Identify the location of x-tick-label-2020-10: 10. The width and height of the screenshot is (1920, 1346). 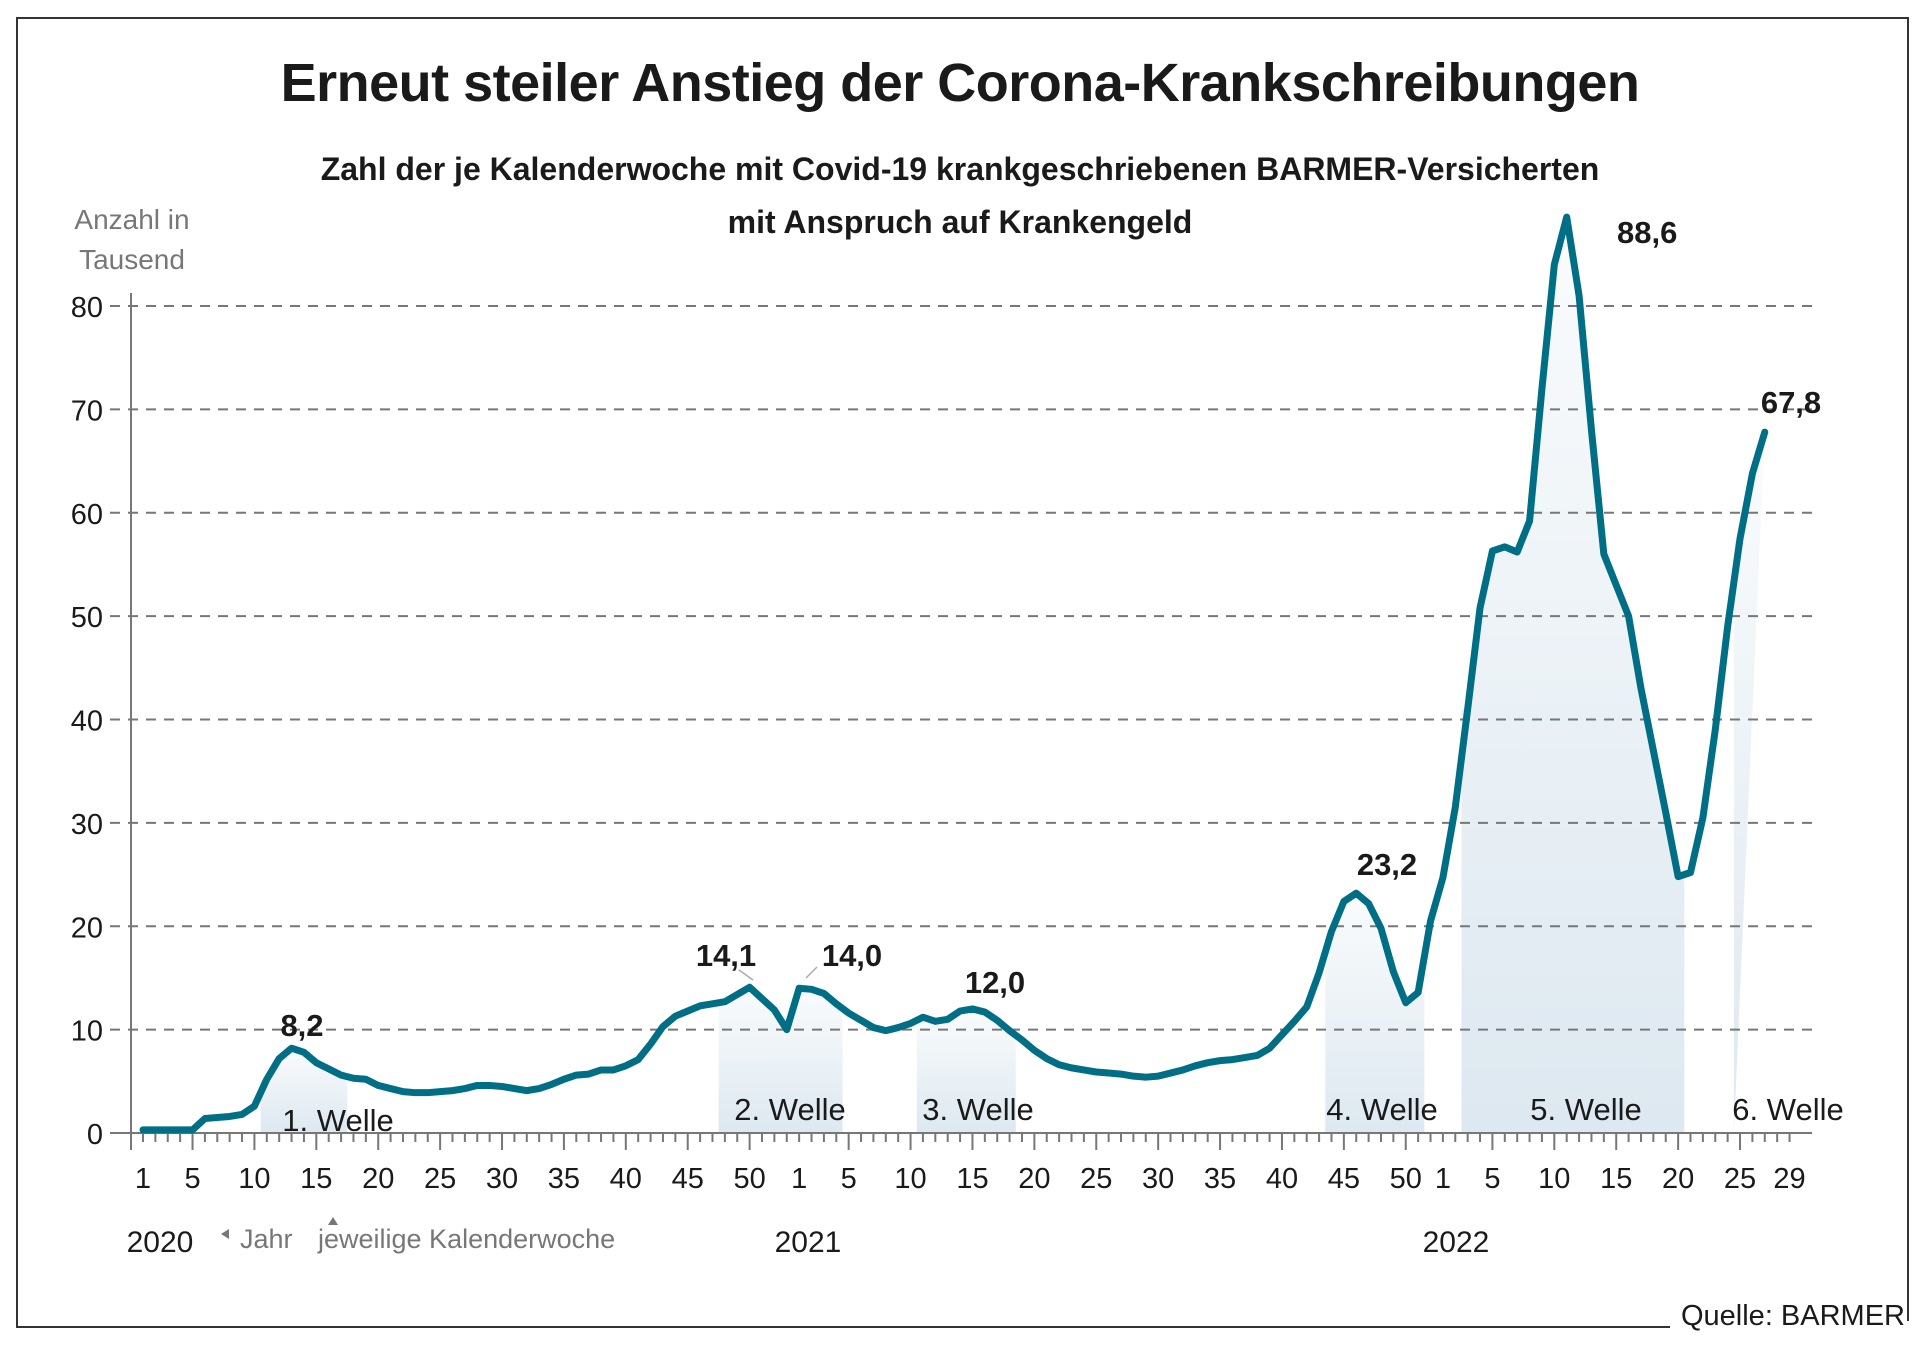
(254, 1179).